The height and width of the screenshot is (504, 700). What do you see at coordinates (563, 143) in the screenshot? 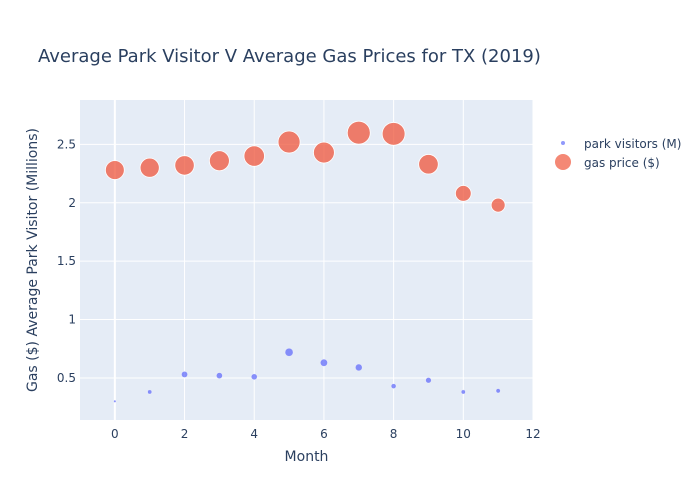
I see `legend-marker-park-visitors` at bounding box center [563, 143].